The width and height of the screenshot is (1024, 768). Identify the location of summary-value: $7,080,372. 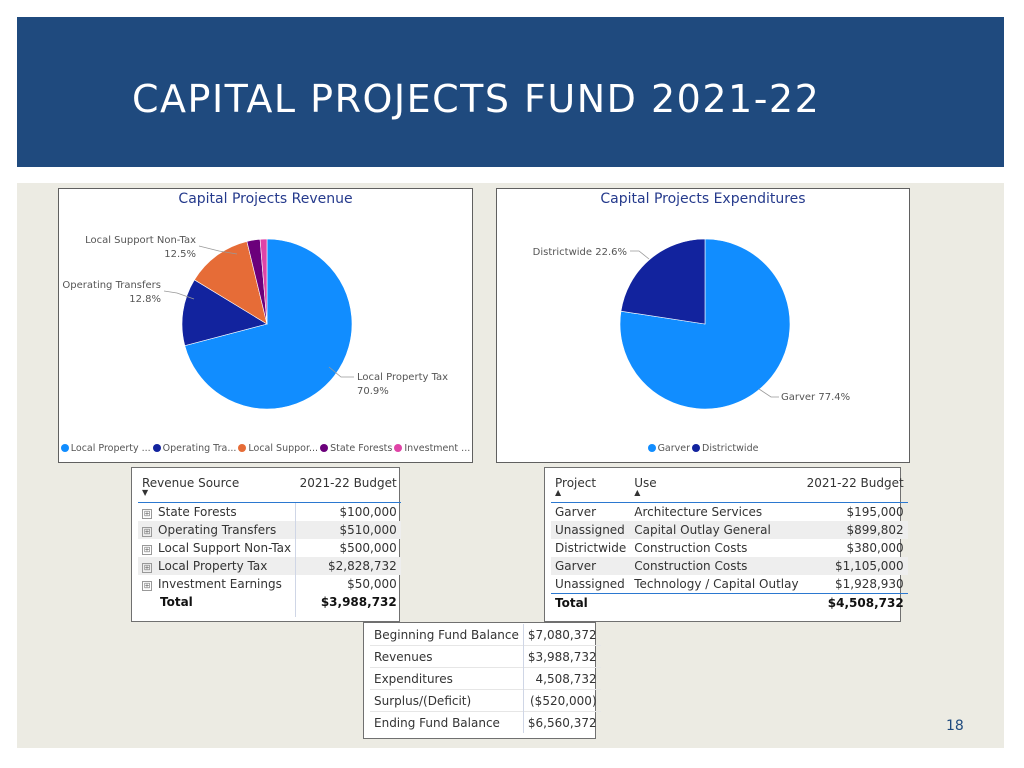
(562, 634).